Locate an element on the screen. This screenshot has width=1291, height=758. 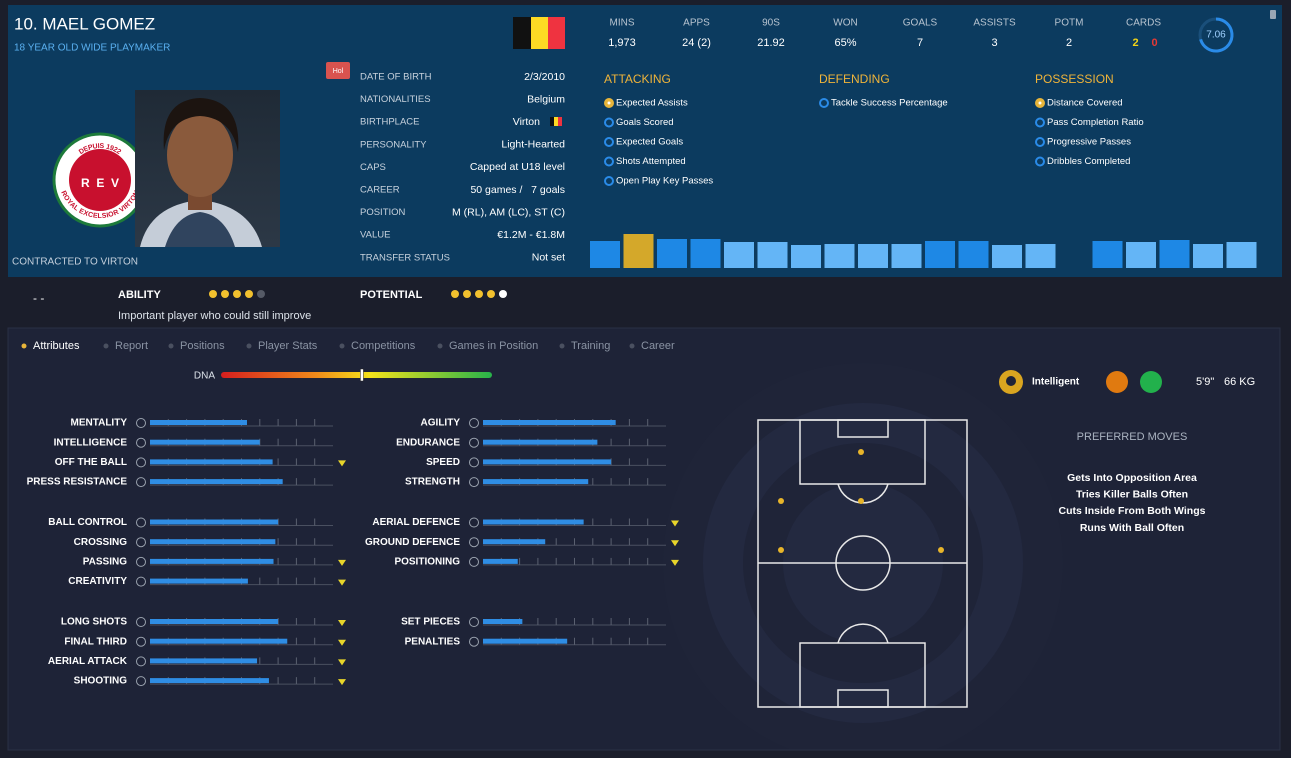
player-photo is located at coordinates (207, 168).